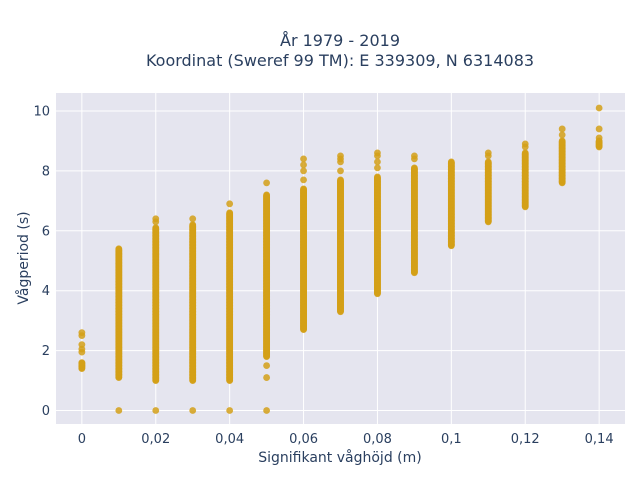 This screenshot has height=480, width=640. Describe the element at coordinates (46, 351) in the screenshot. I see `y-tick-label: 2` at that location.